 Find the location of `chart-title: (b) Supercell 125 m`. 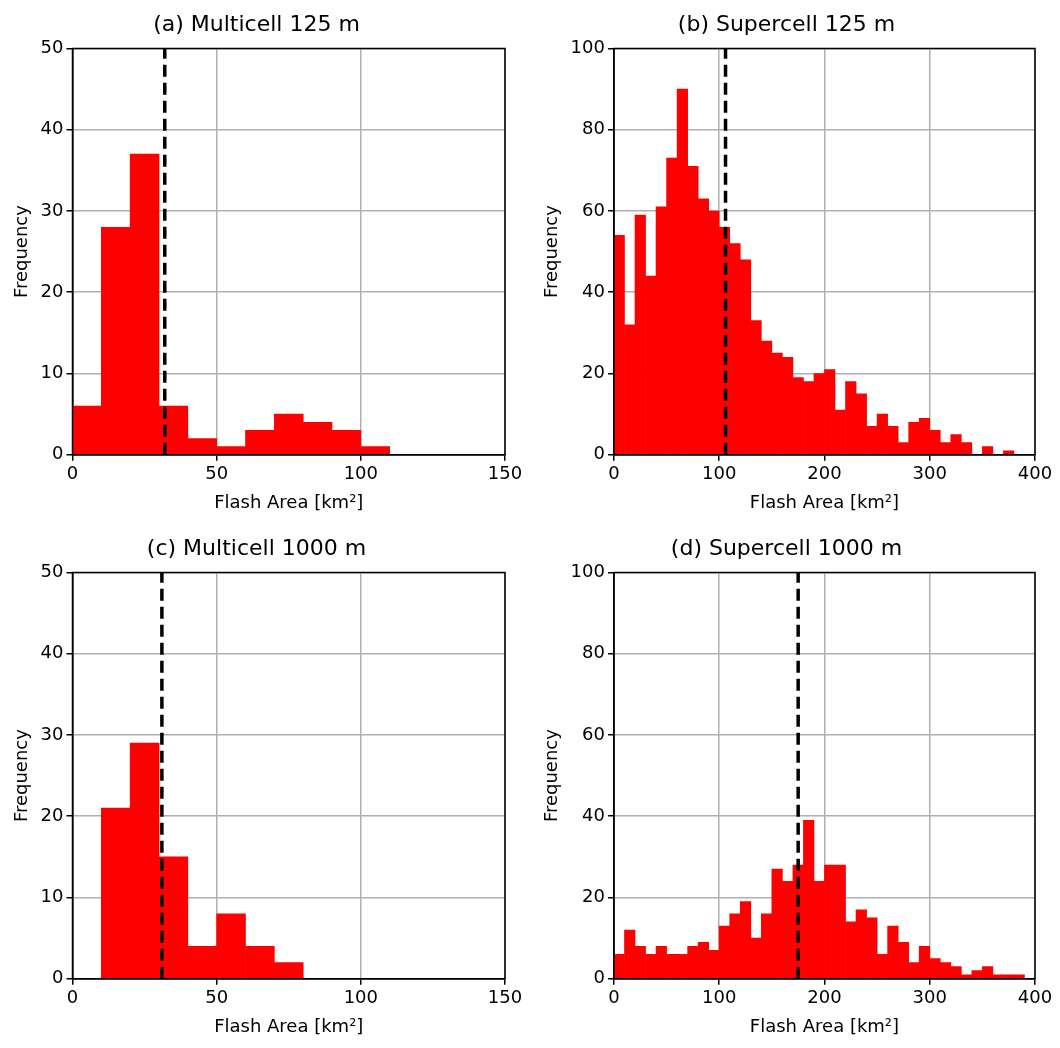

chart-title: (b) Supercell 125 m is located at coordinates (786, 23).